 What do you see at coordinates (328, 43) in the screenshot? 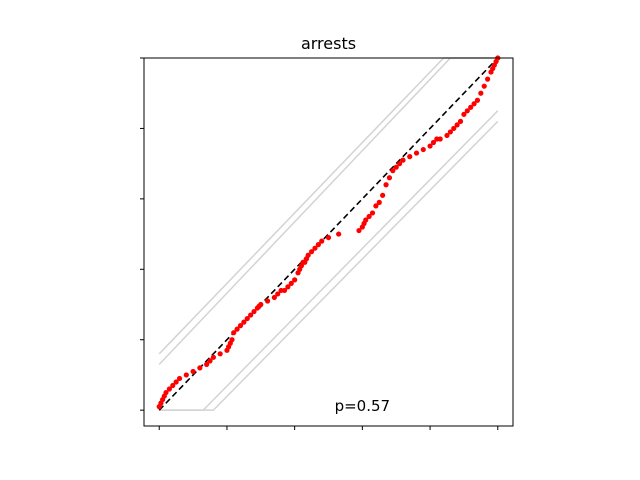
I see `chart-title: arrests` at bounding box center [328, 43].